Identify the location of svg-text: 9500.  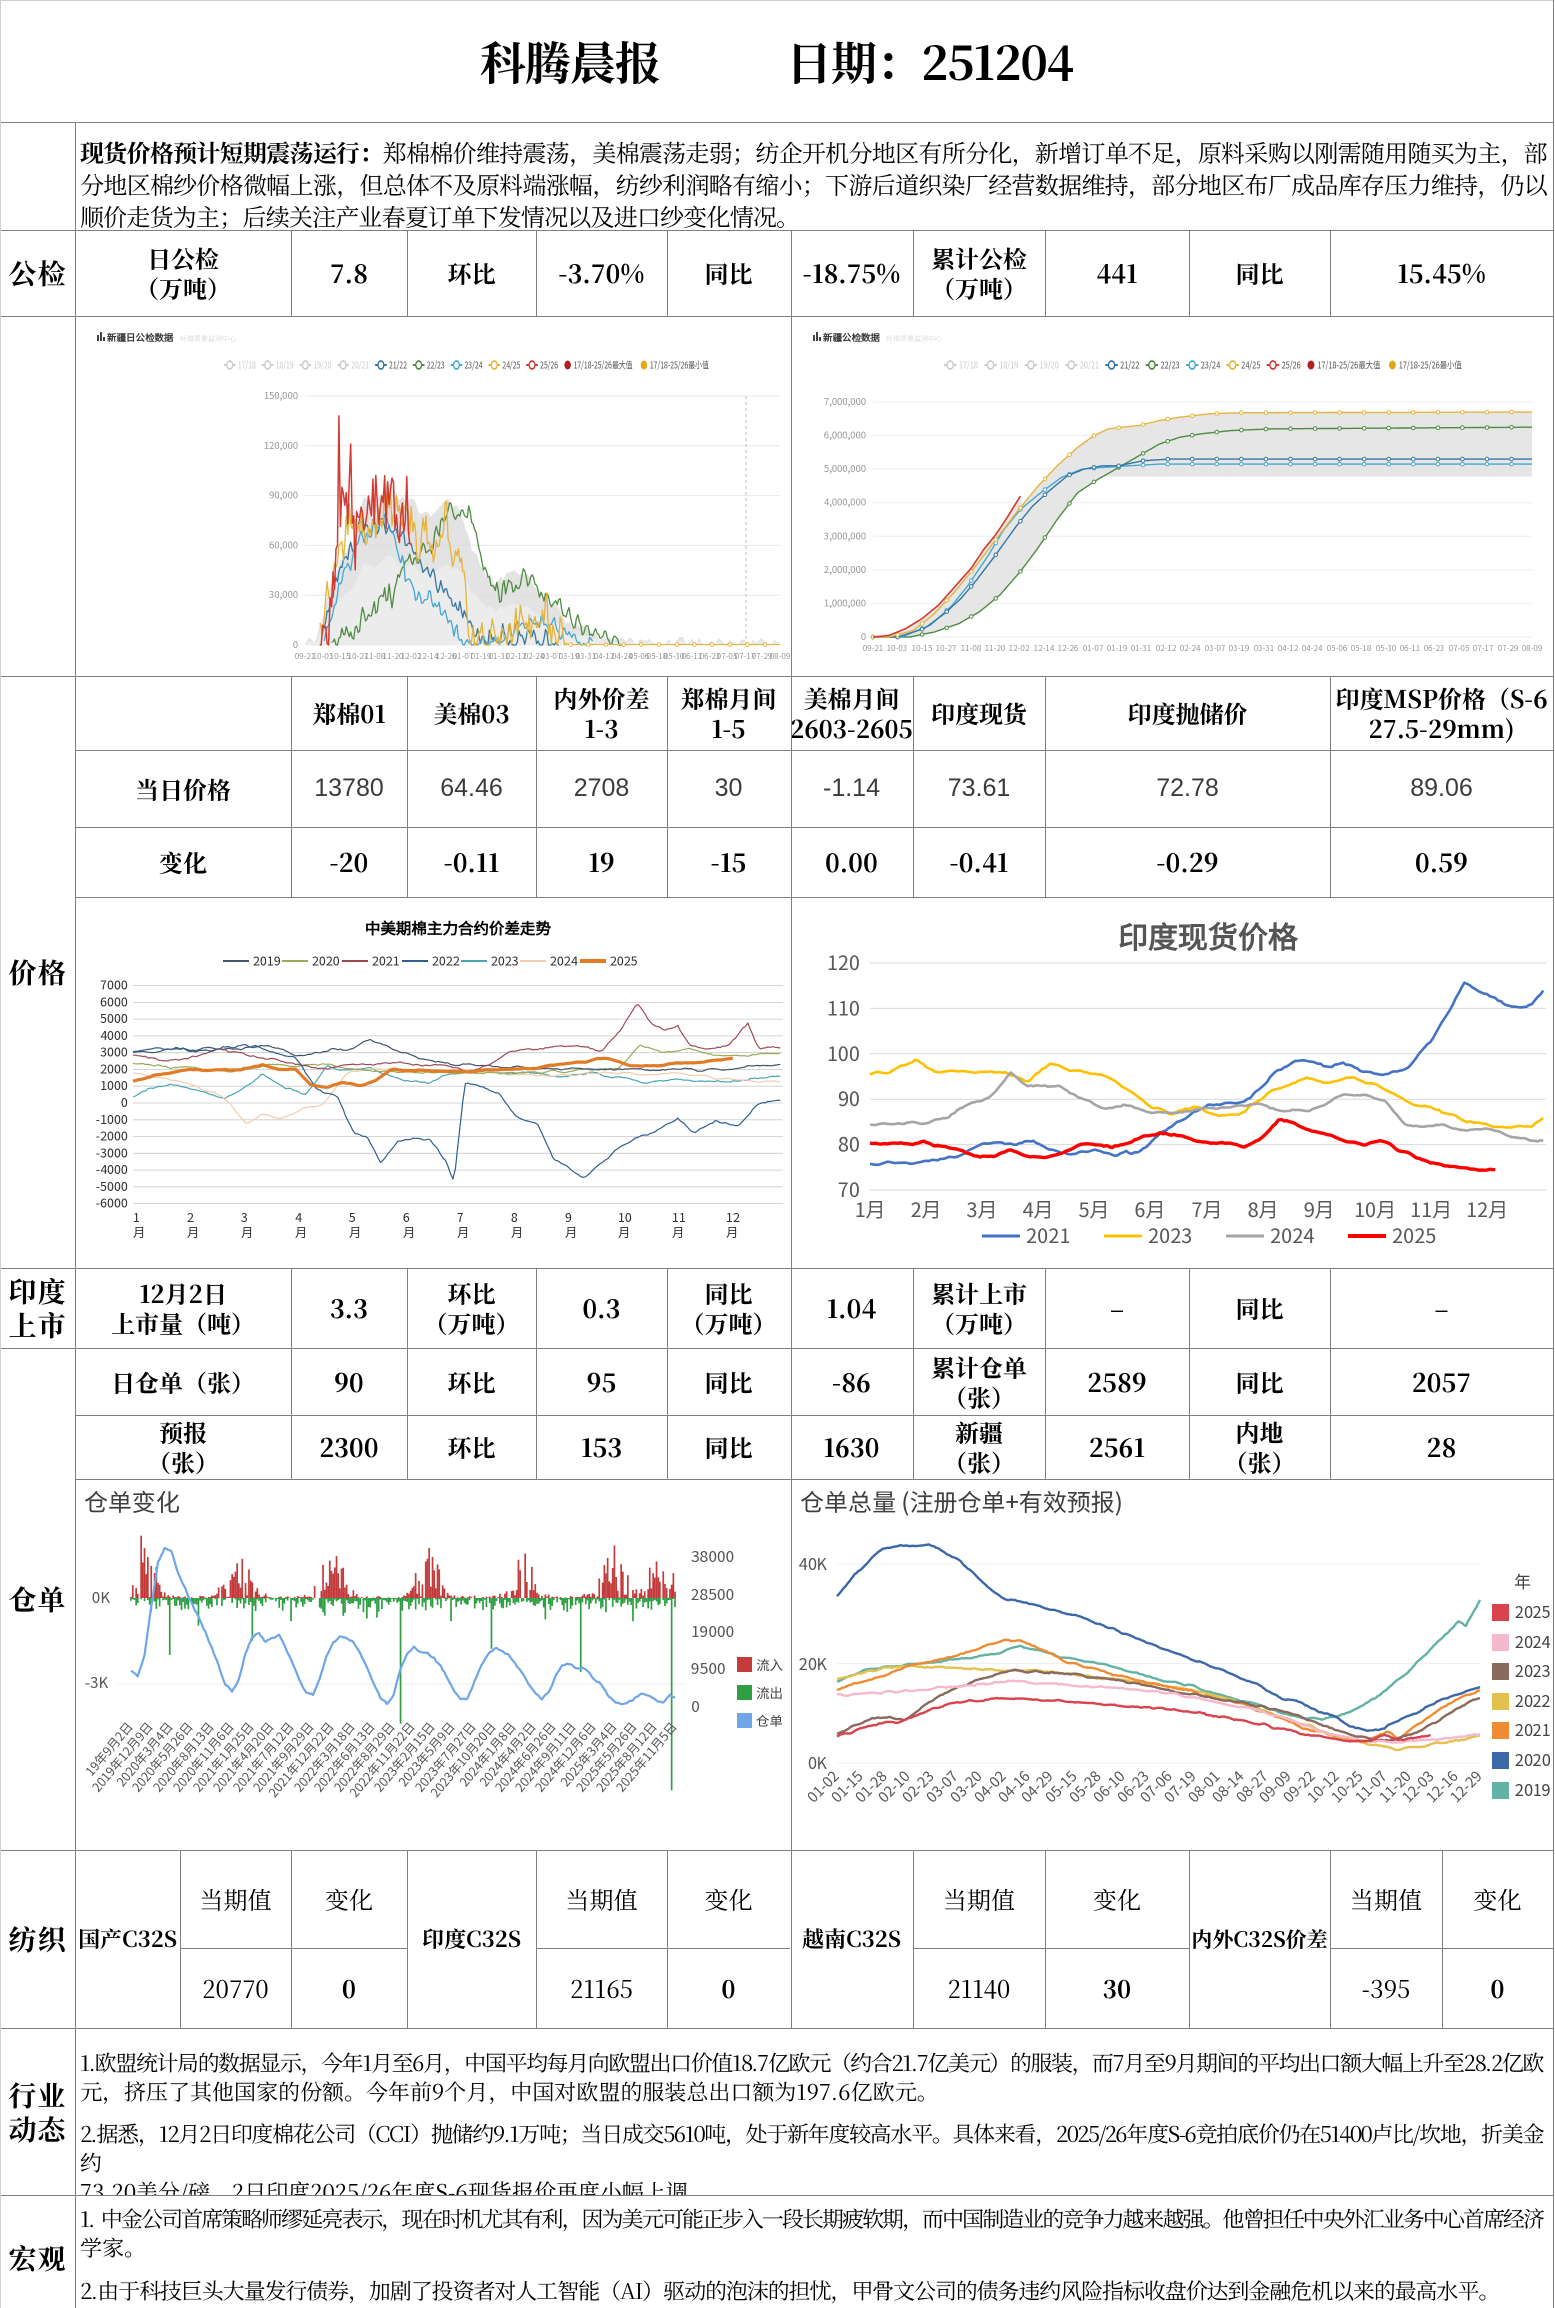
(708, 1668).